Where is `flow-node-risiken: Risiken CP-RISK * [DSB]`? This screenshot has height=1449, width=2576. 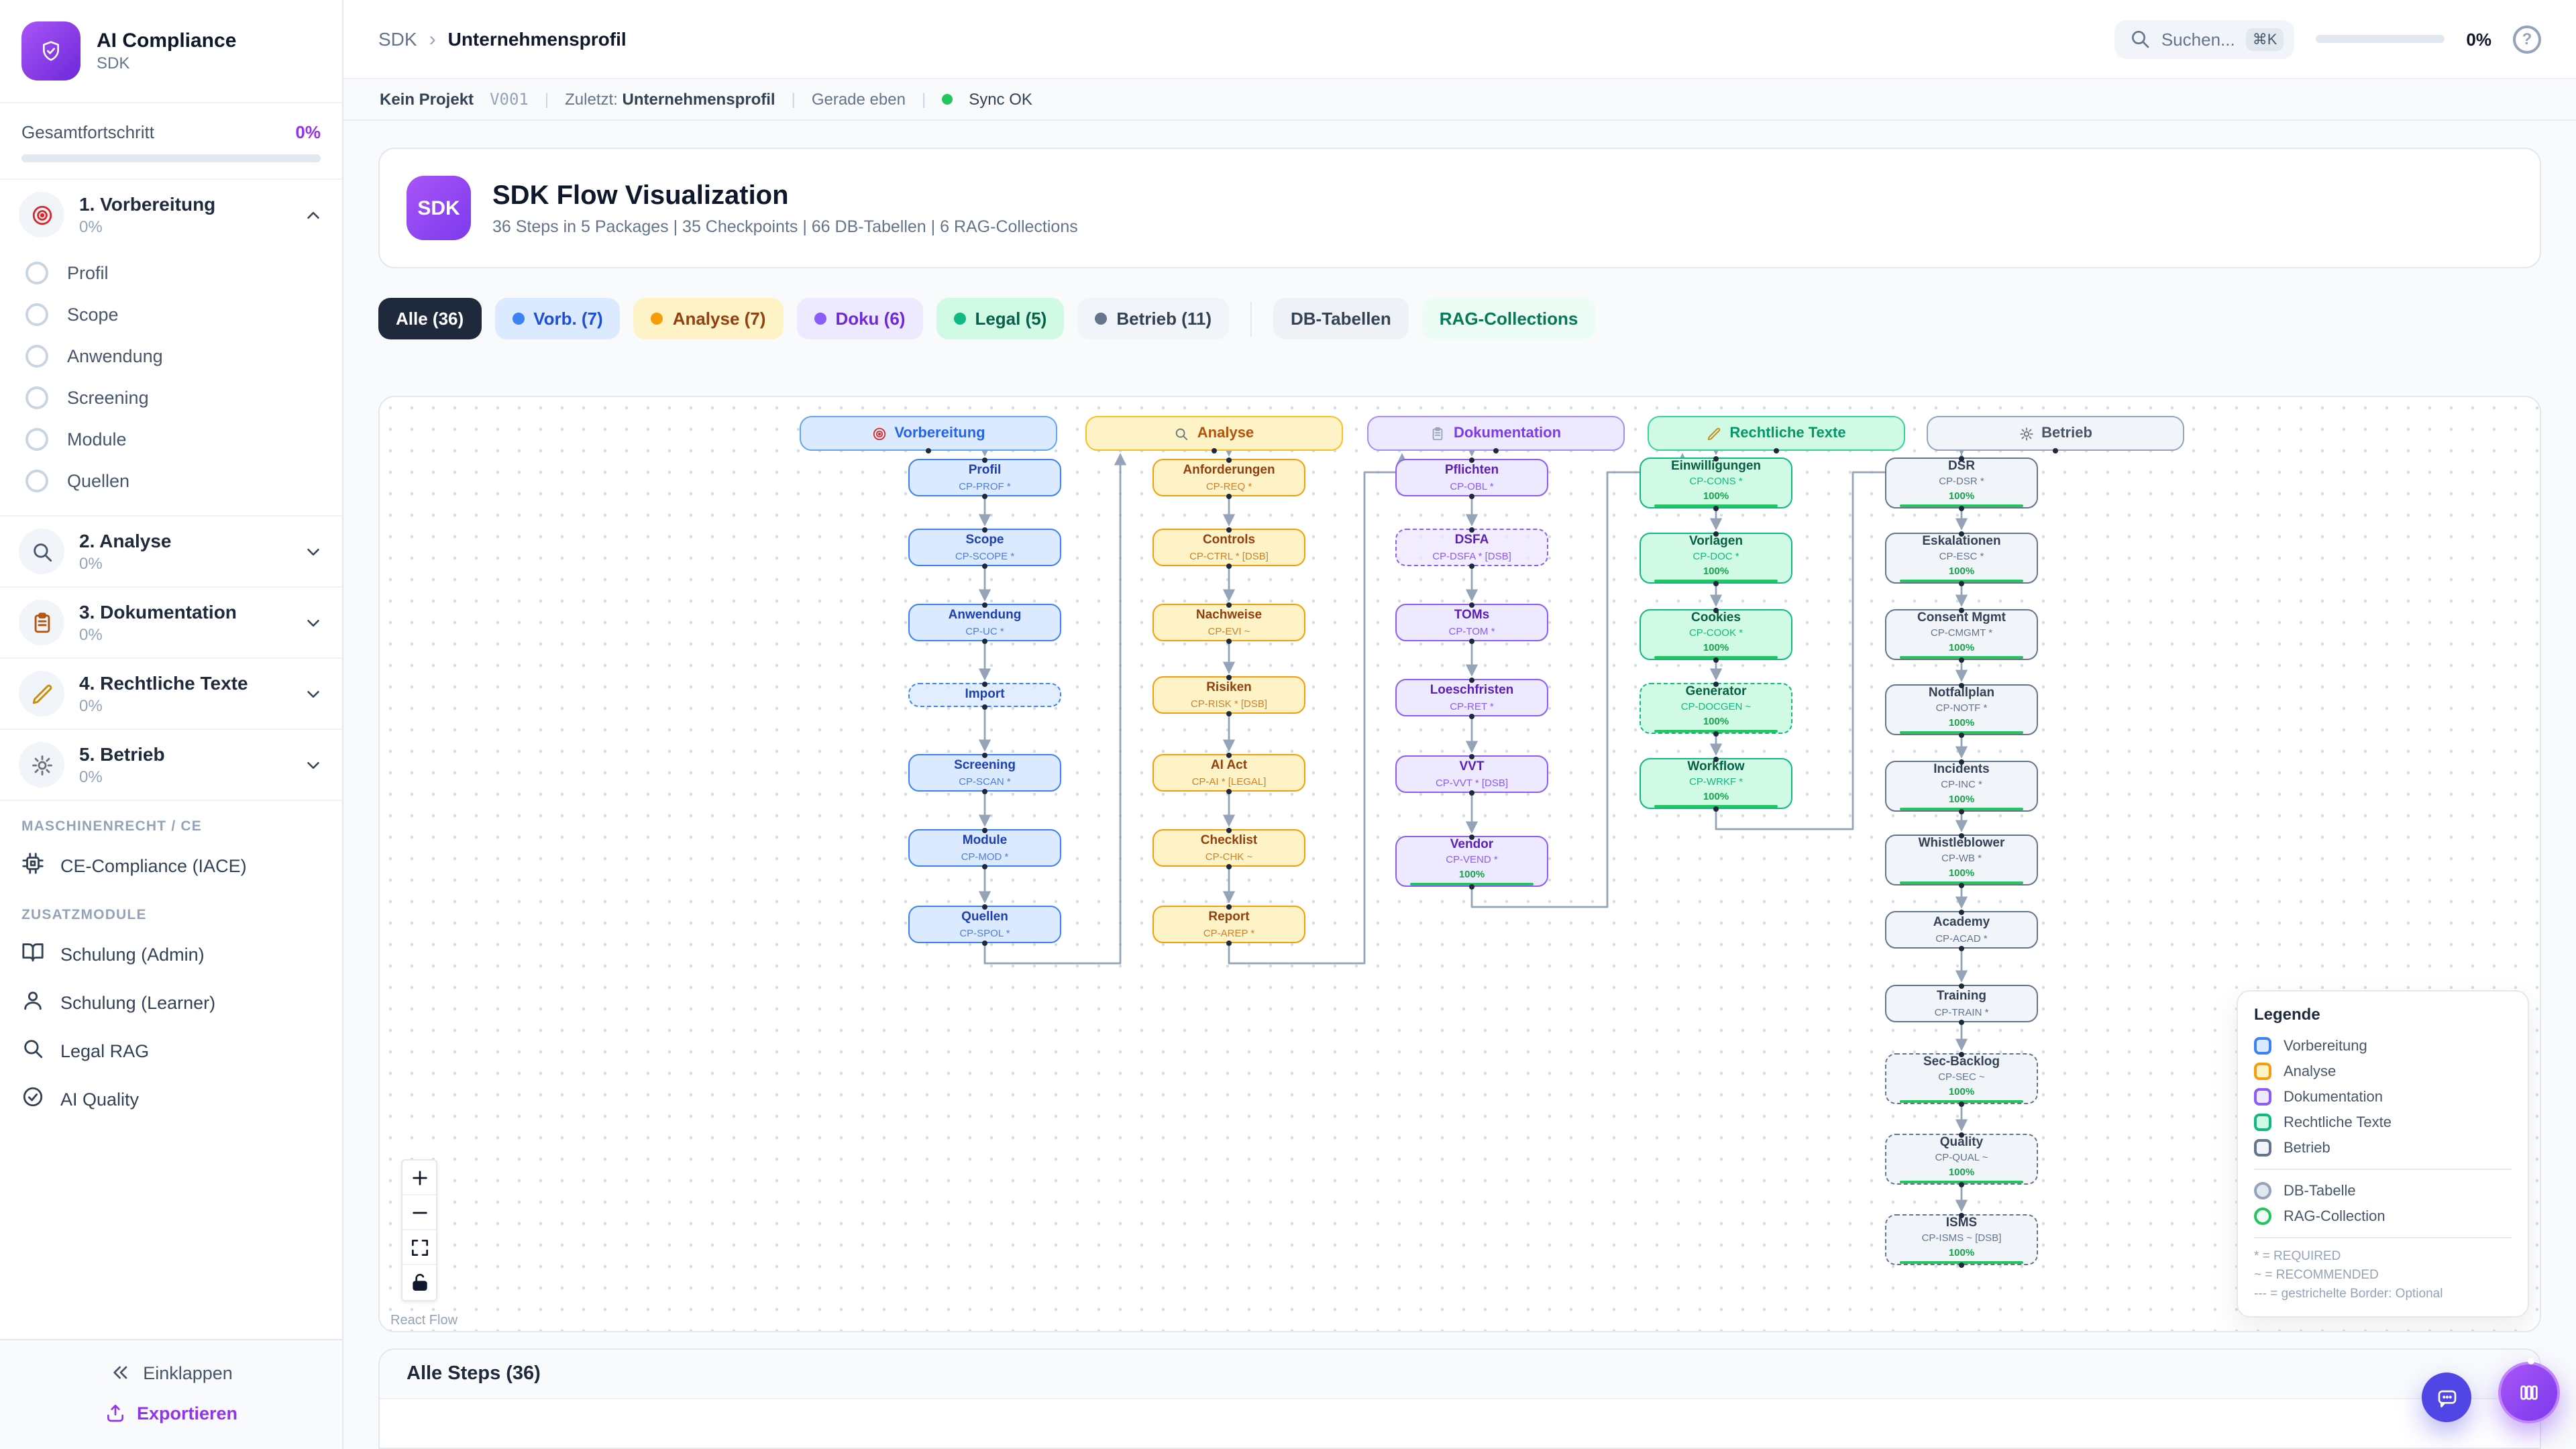 flow-node-risiken: Risiken CP-RISK * [DSB] is located at coordinates (1228, 695).